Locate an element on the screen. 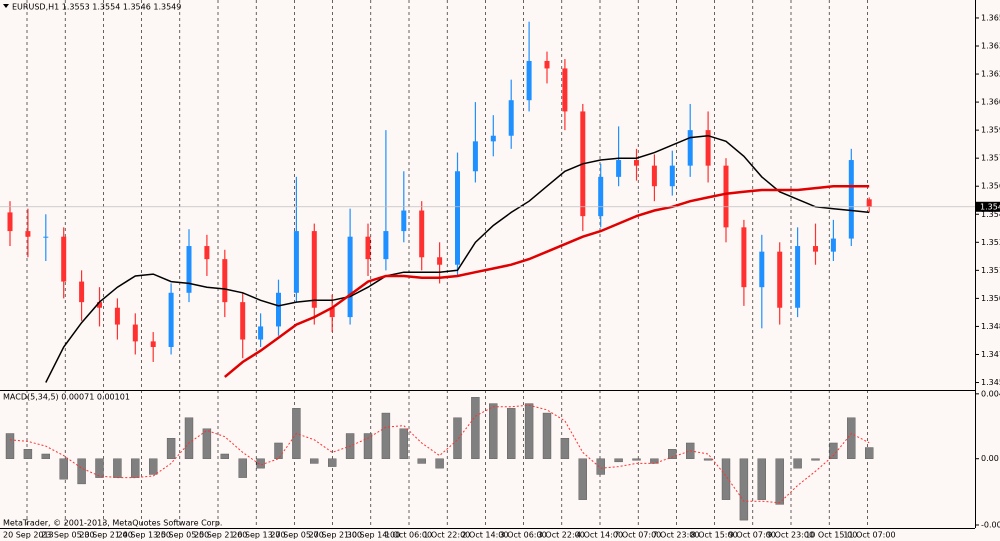  x-tick-label: 3 Oct 22:00 is located at coordinates (561, 535).